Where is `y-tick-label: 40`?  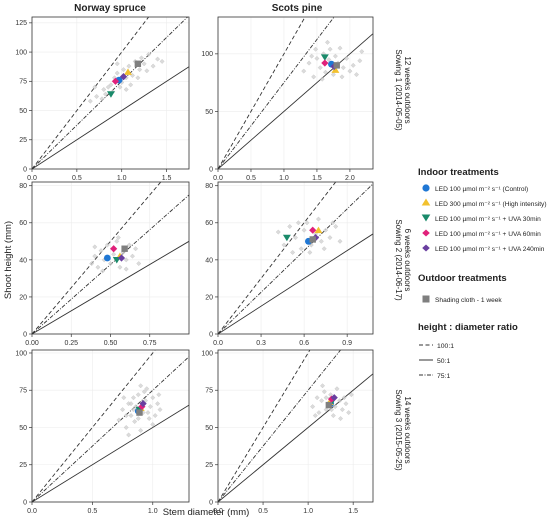
y-tick-label: 40 is located at coordinates (23, 260).